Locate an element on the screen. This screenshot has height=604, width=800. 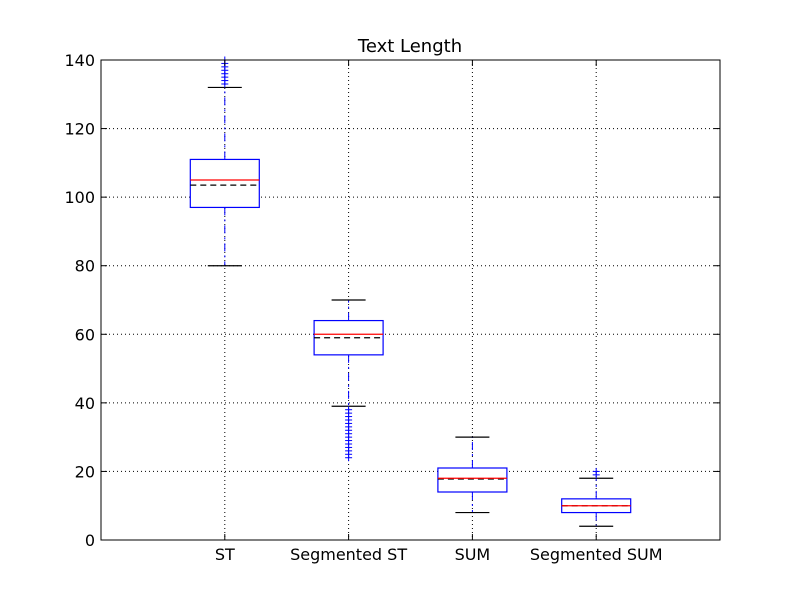
y-tick-label: 120 is located at coordinates (79, 129).